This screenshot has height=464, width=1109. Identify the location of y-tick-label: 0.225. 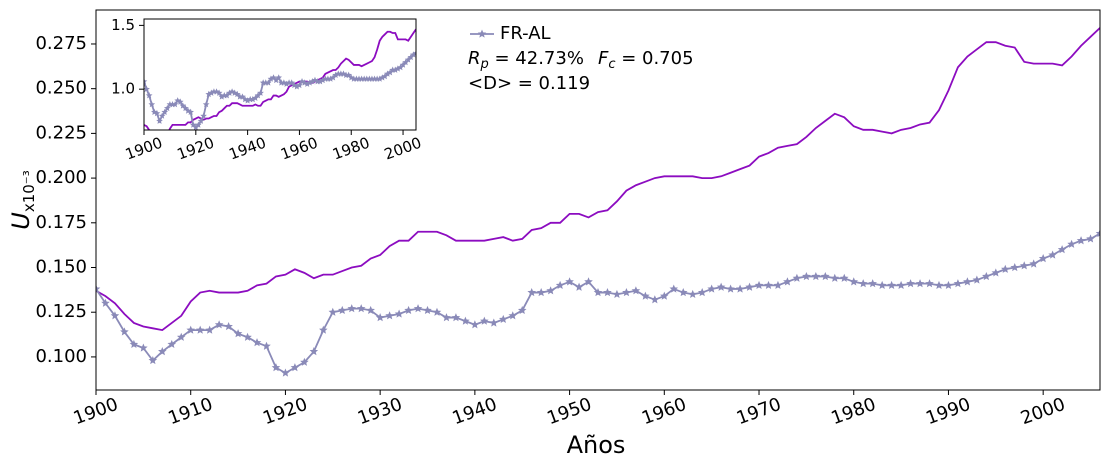
(61, 132).